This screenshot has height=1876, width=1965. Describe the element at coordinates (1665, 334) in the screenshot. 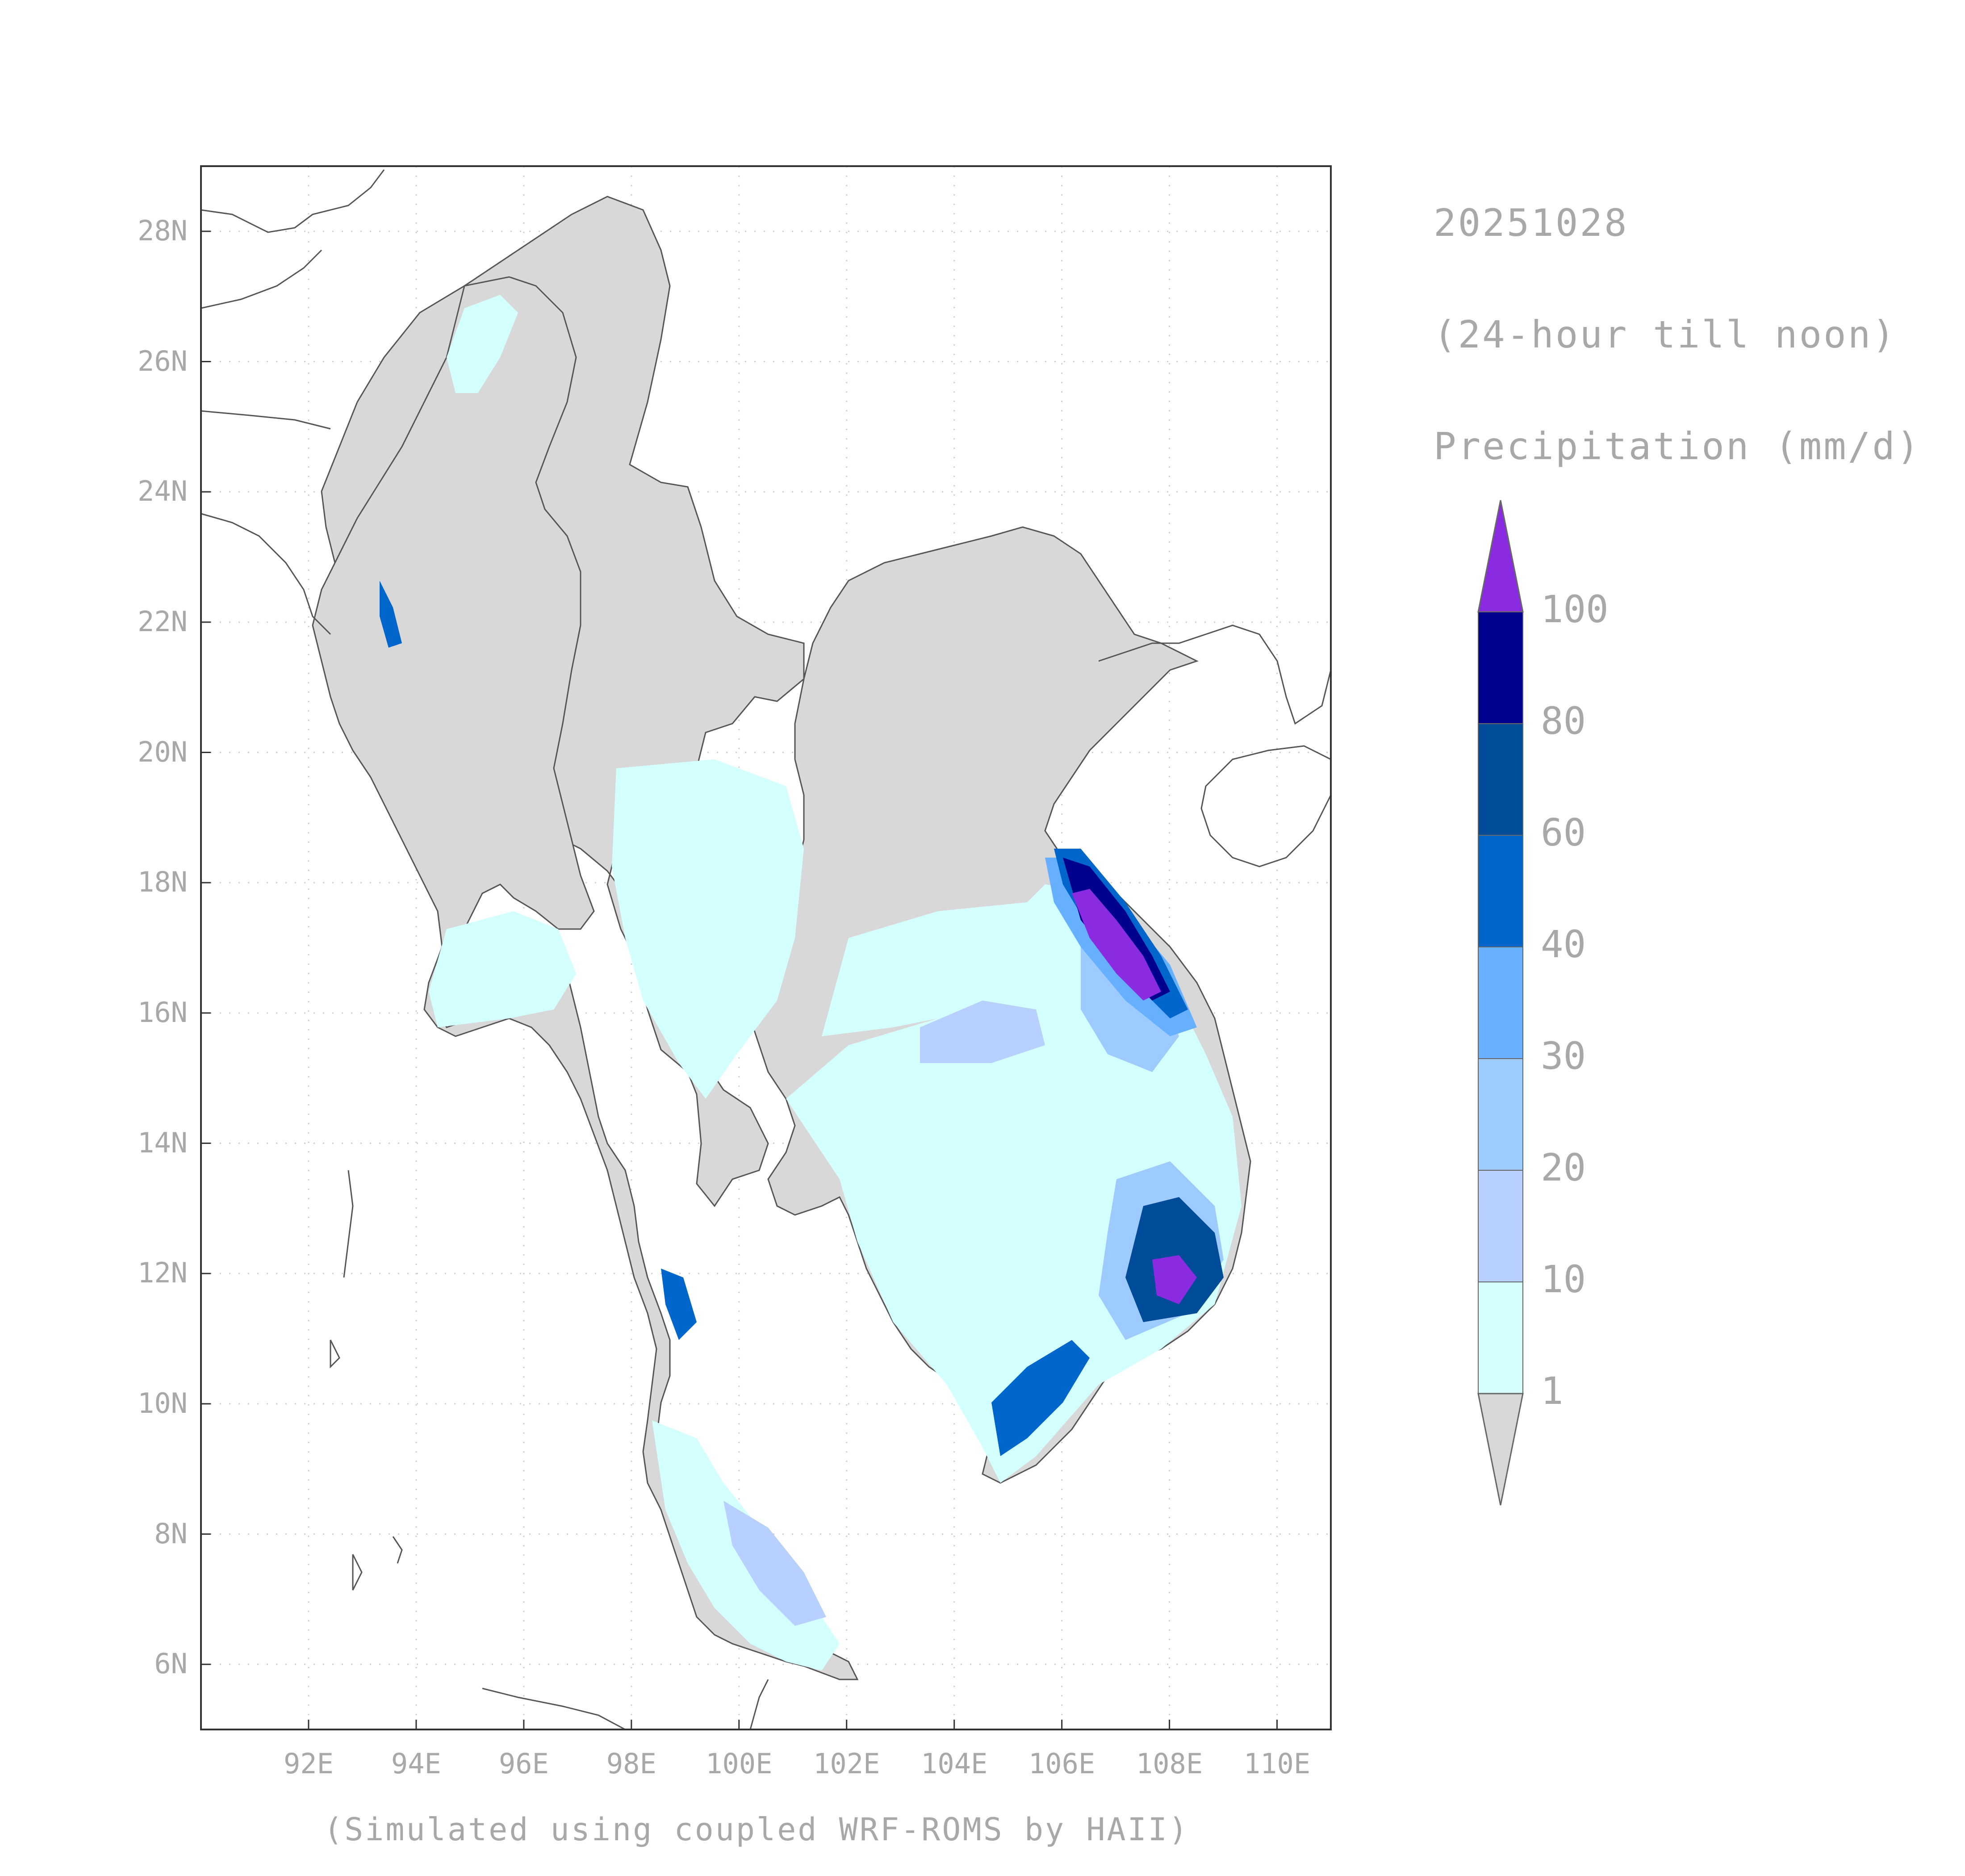

I see `forecast-period: (24-hour till noon)` at that location.